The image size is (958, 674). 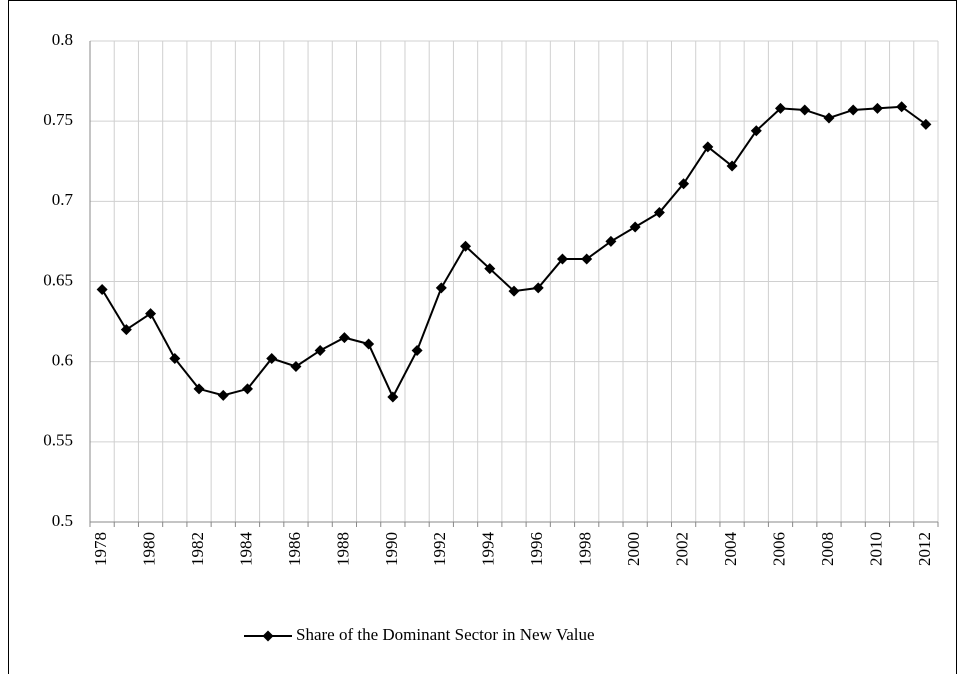 I want to click on x-tick-label: 1982, so click(x=197, y=549).